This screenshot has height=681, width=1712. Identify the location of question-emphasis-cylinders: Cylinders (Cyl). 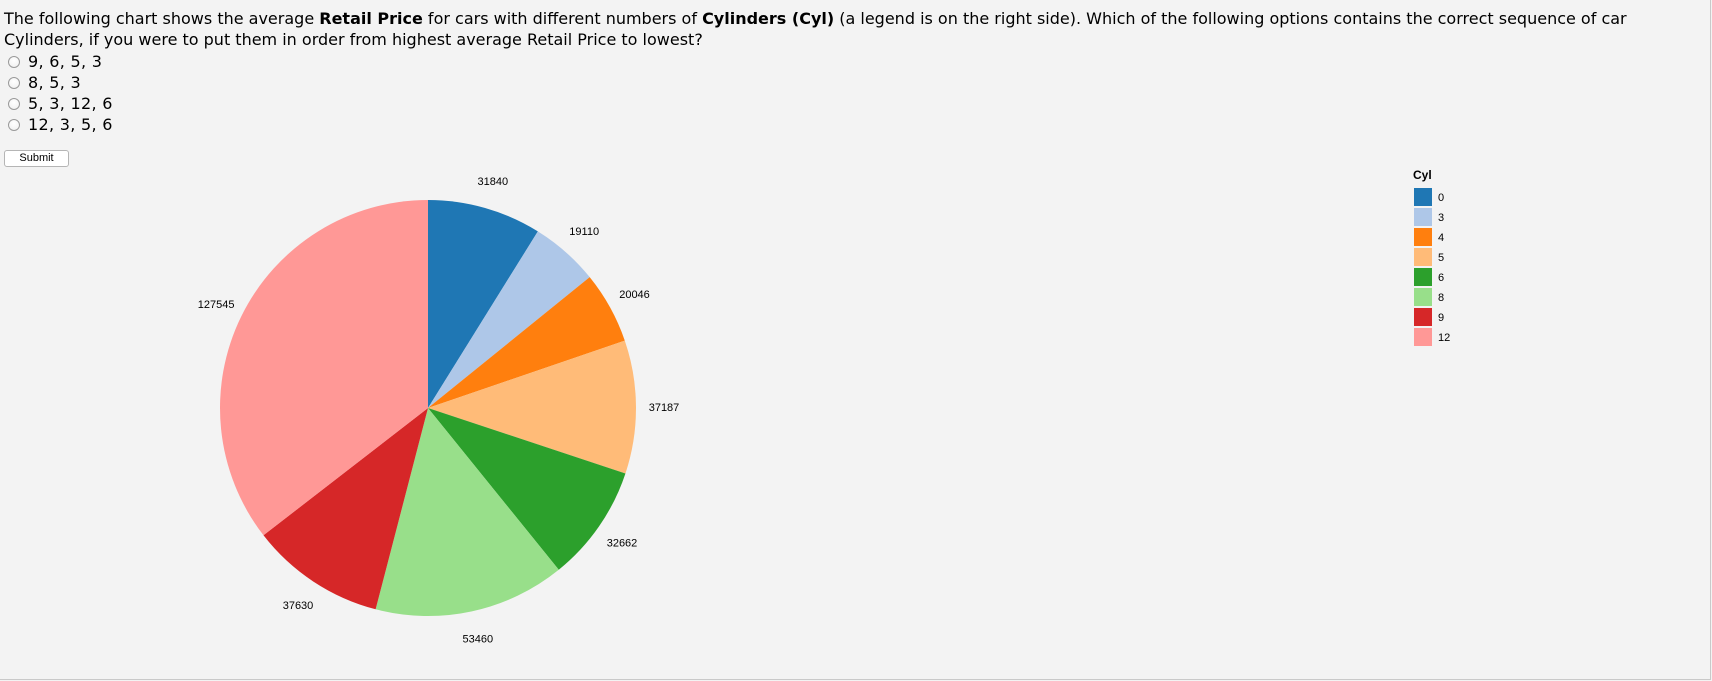
(768, 18).